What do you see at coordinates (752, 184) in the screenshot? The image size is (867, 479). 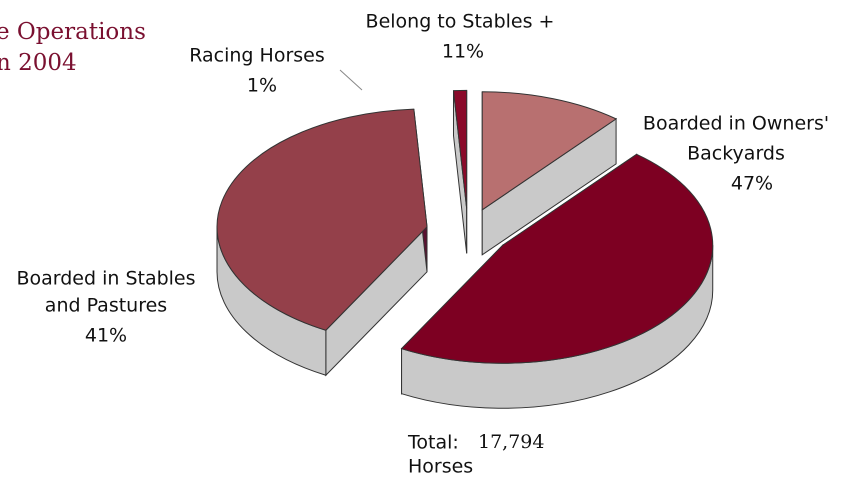 I see `value-label: 47%` at bounding box center [752, 184].